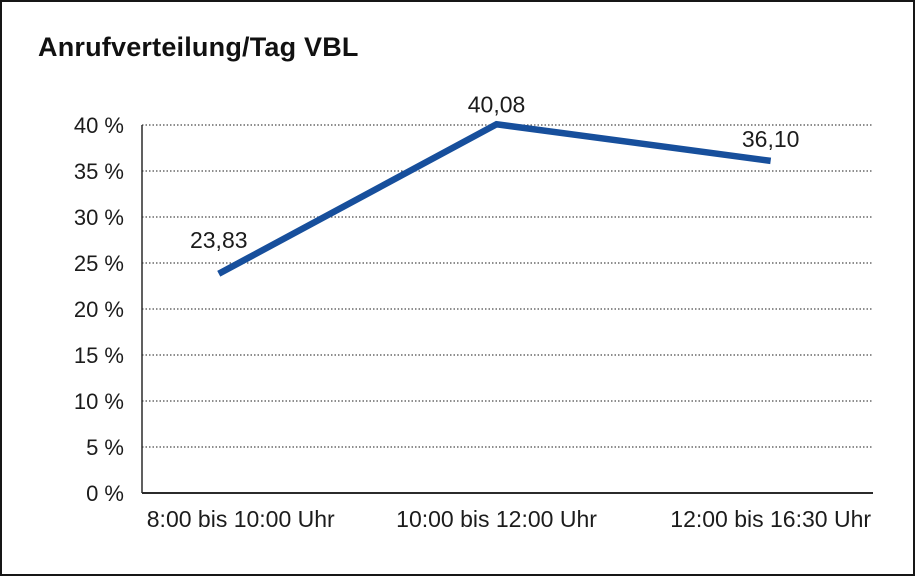  I want to click on data-point-label: 40,08, so click(497, 104).